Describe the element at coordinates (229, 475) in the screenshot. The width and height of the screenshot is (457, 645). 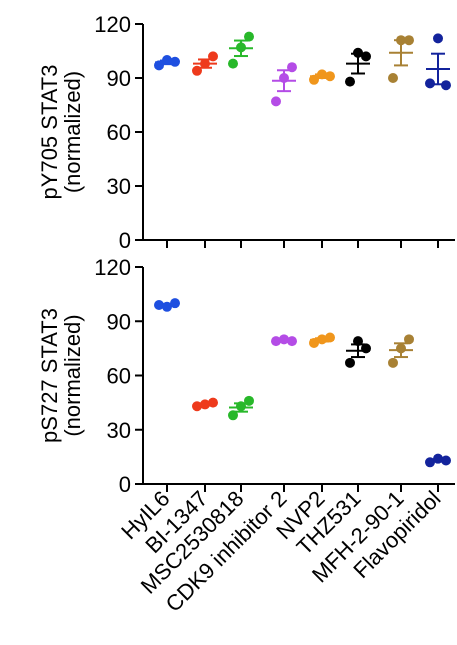
I see `group-cdk9-inhibitor-2: CDK9 inhibitor 2` at that location.